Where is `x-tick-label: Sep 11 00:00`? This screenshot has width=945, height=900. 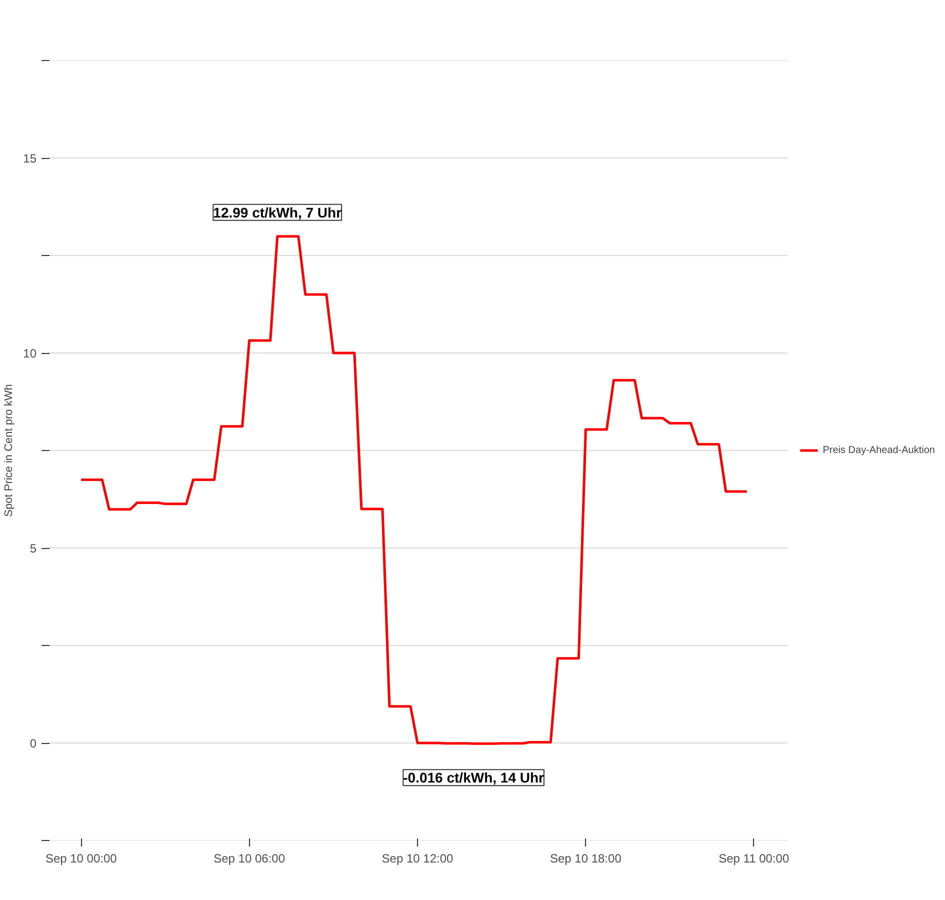 x-tick-label: Sep 11 00:00 is located at coordinates (754, 859).